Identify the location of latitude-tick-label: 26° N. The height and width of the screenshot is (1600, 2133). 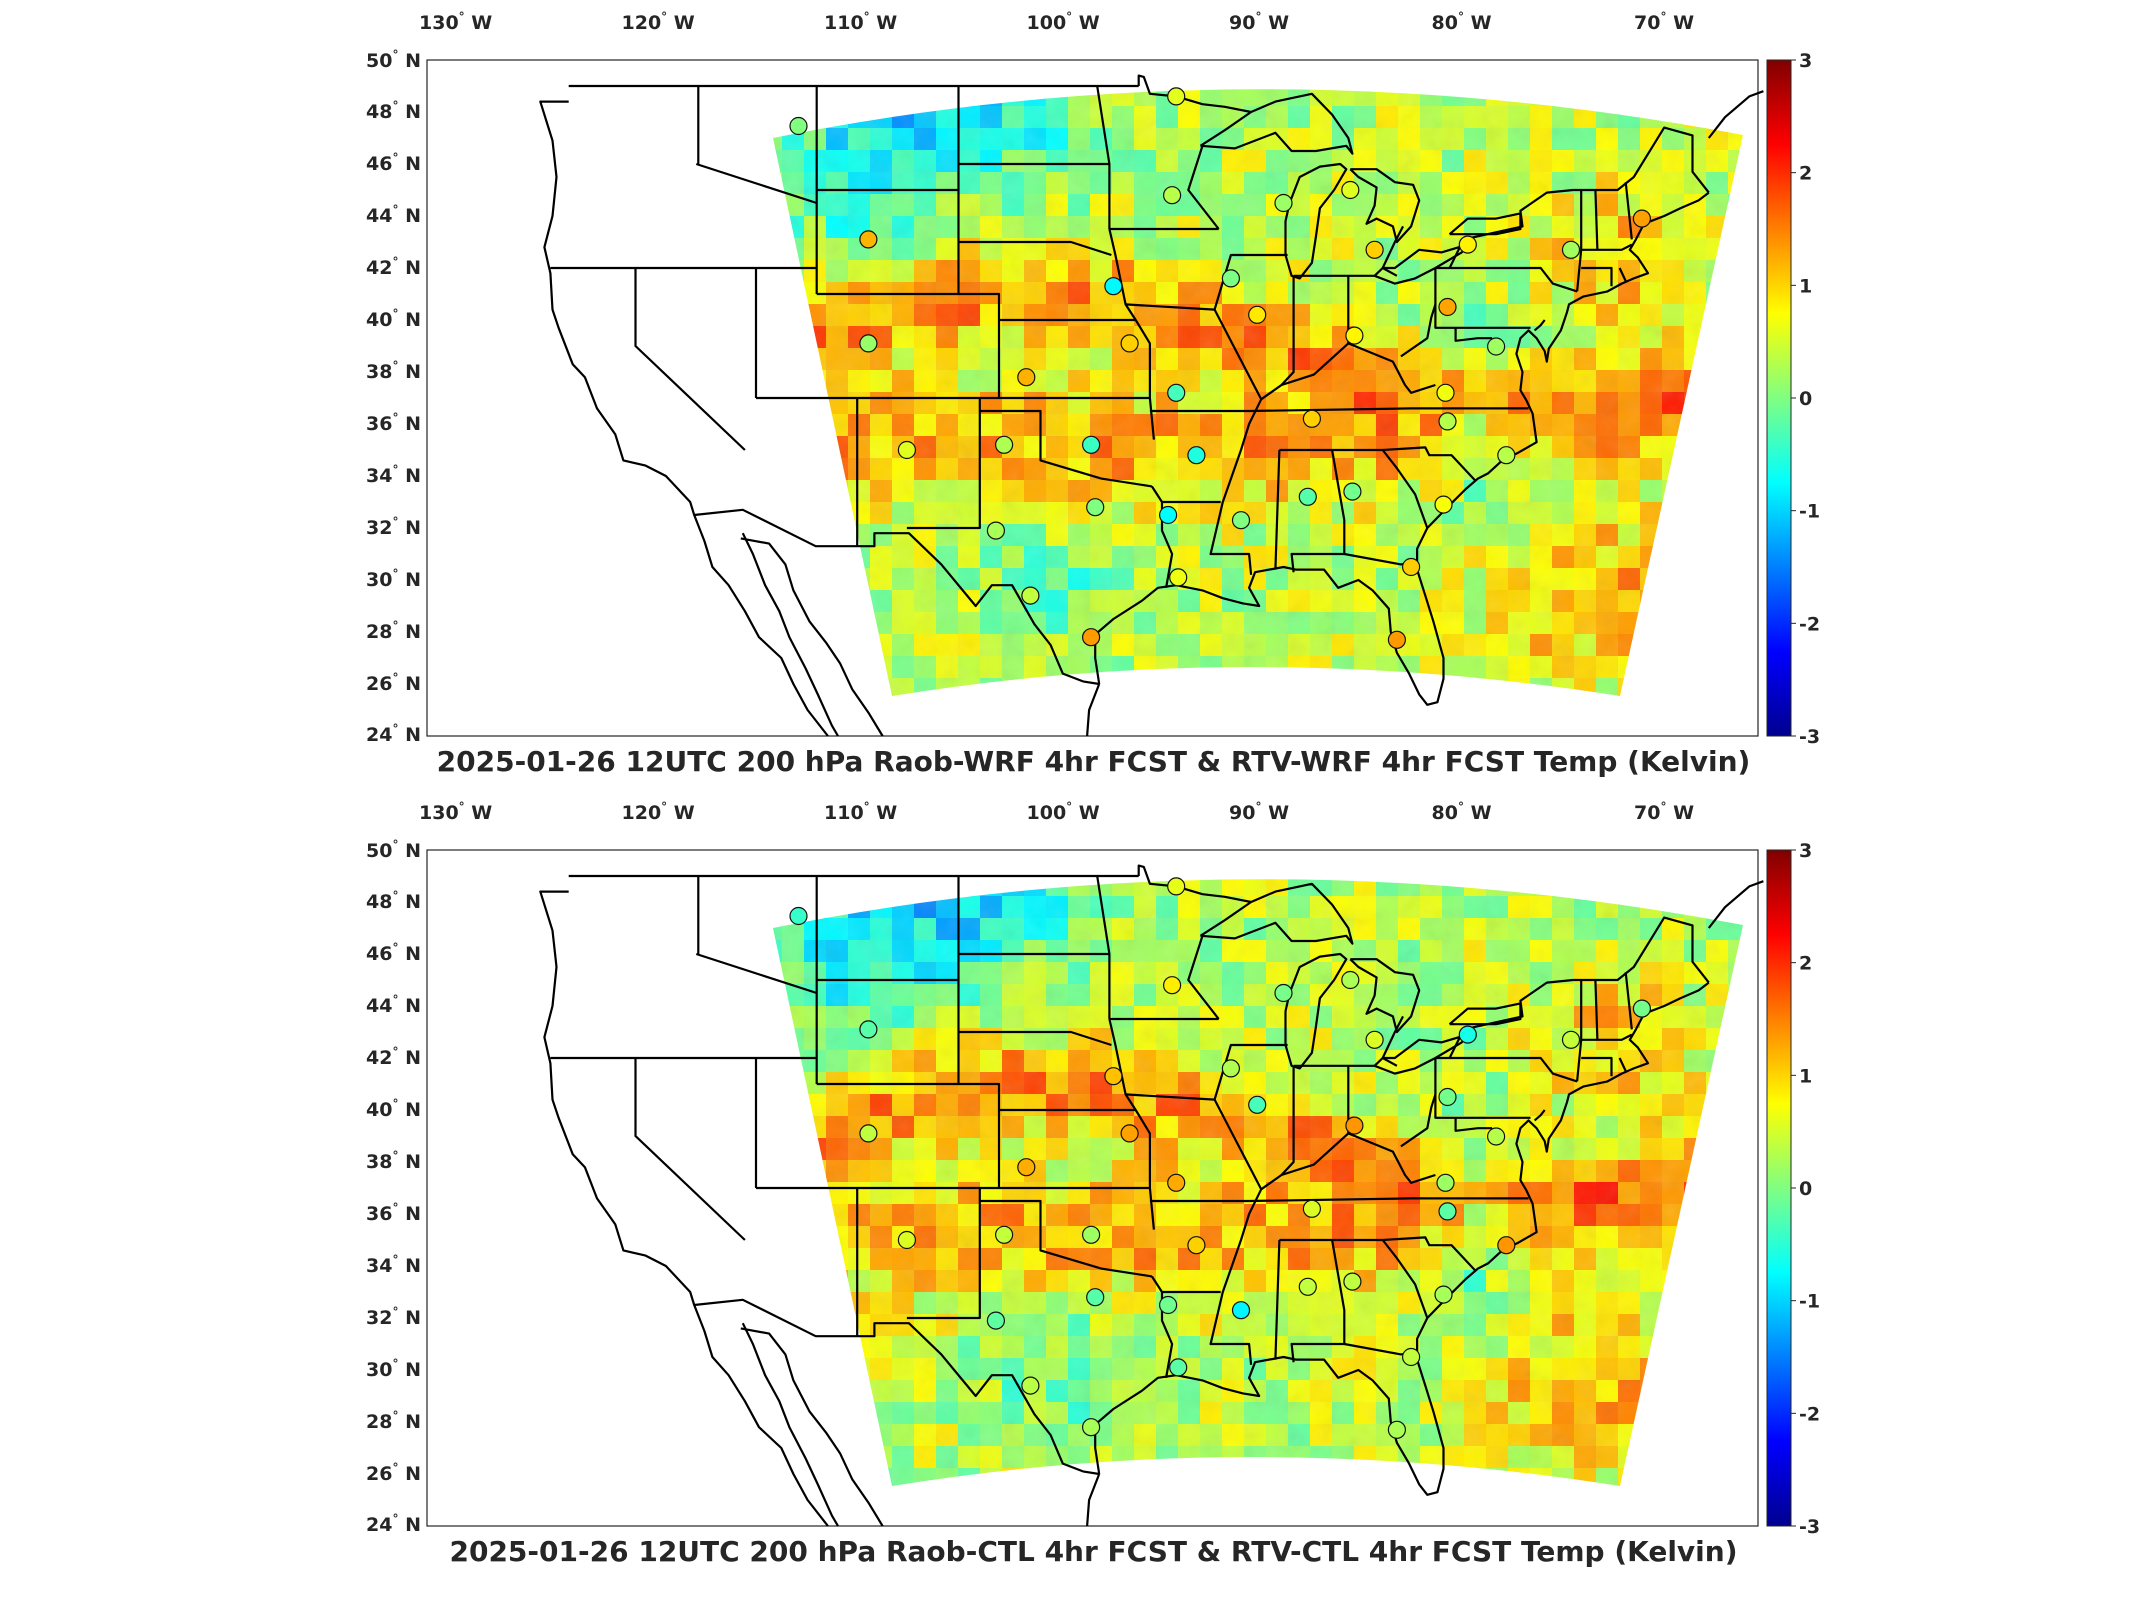
(393, 683).